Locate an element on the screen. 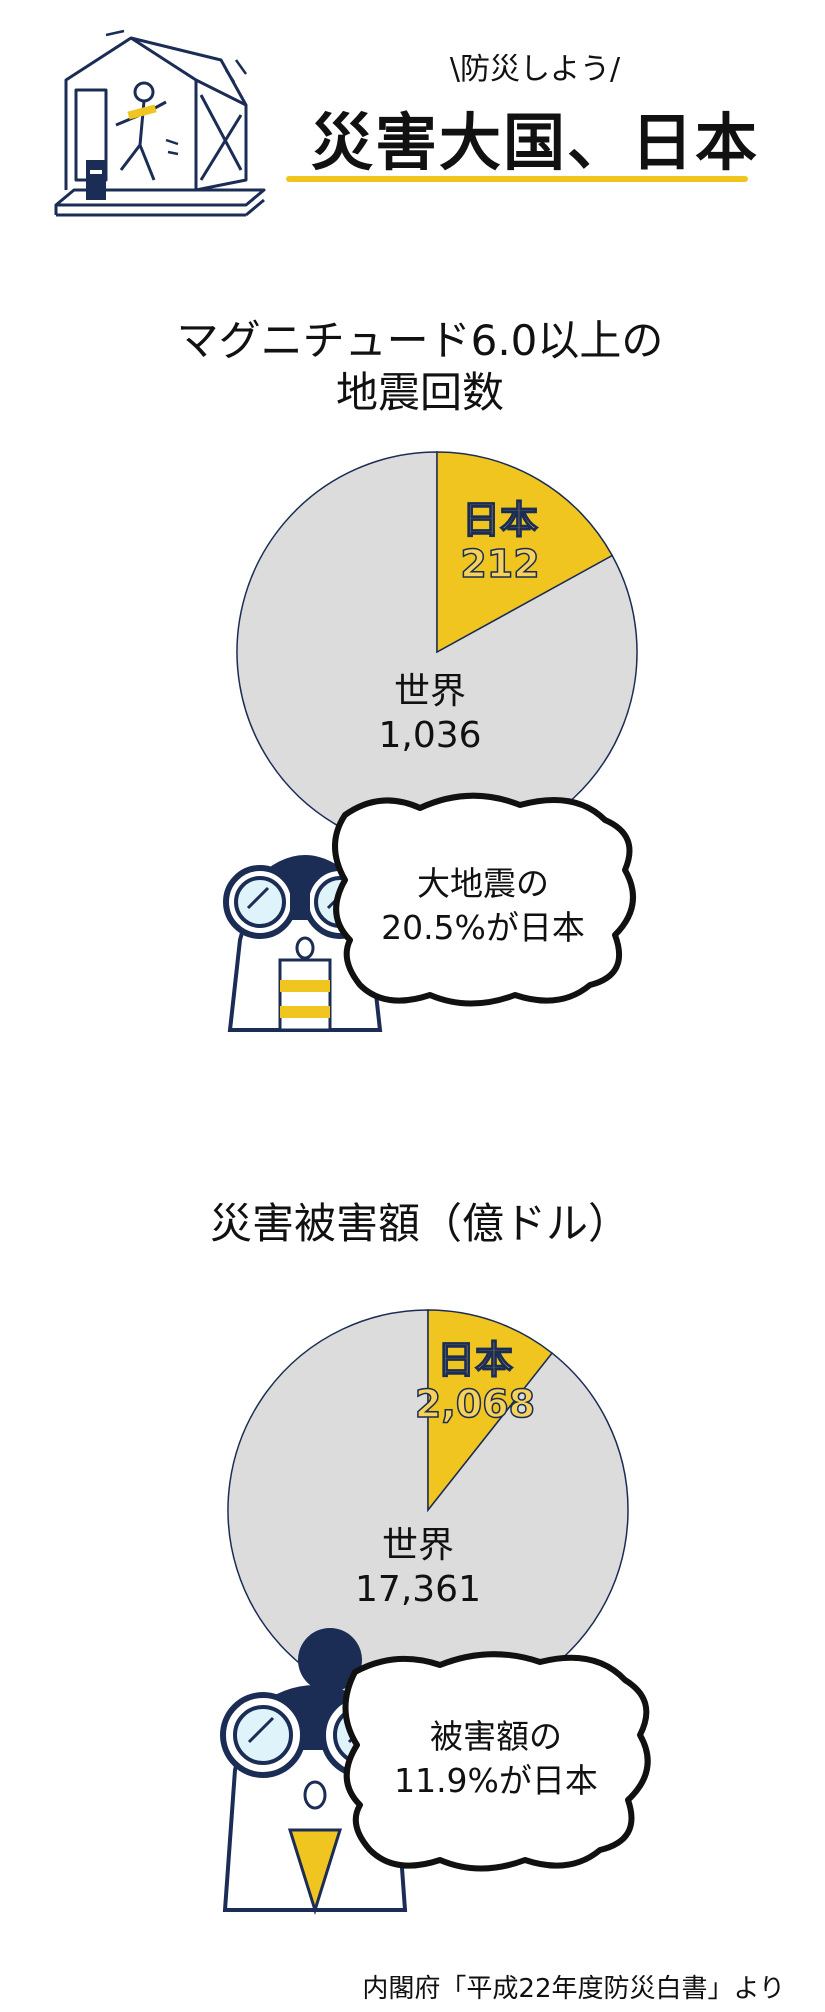 The width and height of the screenshot is (825, 2012). pie1-japan-value: 212 is located at coordinates (500, 564).